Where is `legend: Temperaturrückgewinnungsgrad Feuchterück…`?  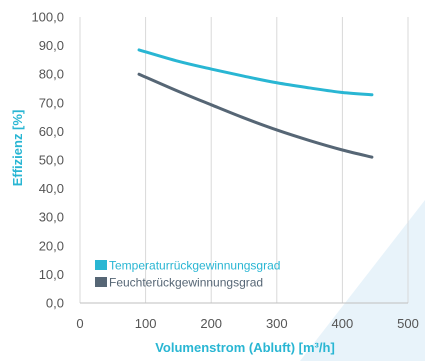
legend: Temperaturrückgewinnungsgrad Feuchterück… is located at coordinates (187, 274).